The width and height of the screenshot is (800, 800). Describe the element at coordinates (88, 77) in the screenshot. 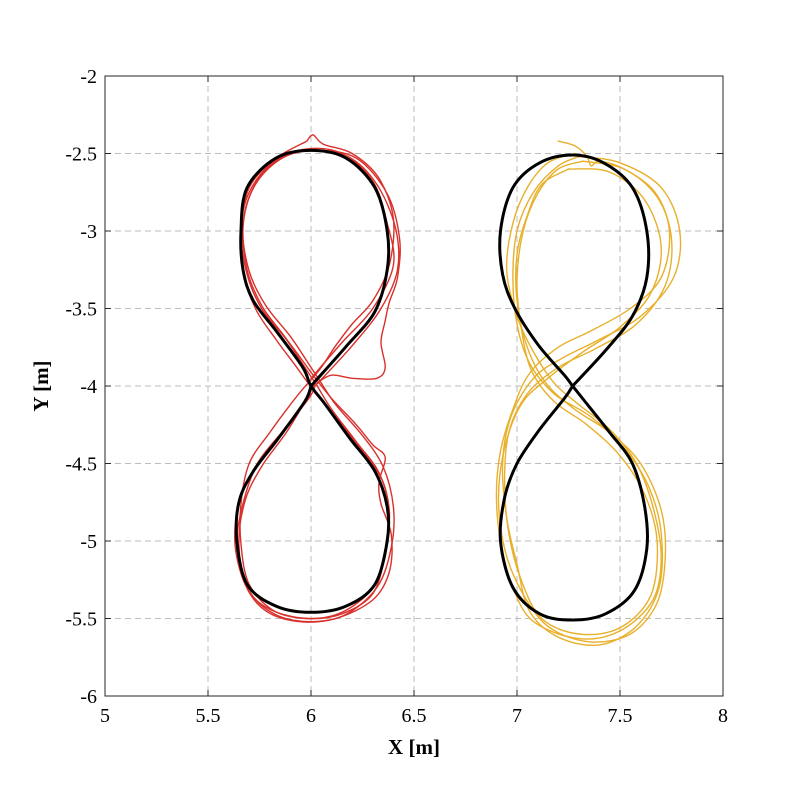

I see `y-tick-label: -2` at that location.